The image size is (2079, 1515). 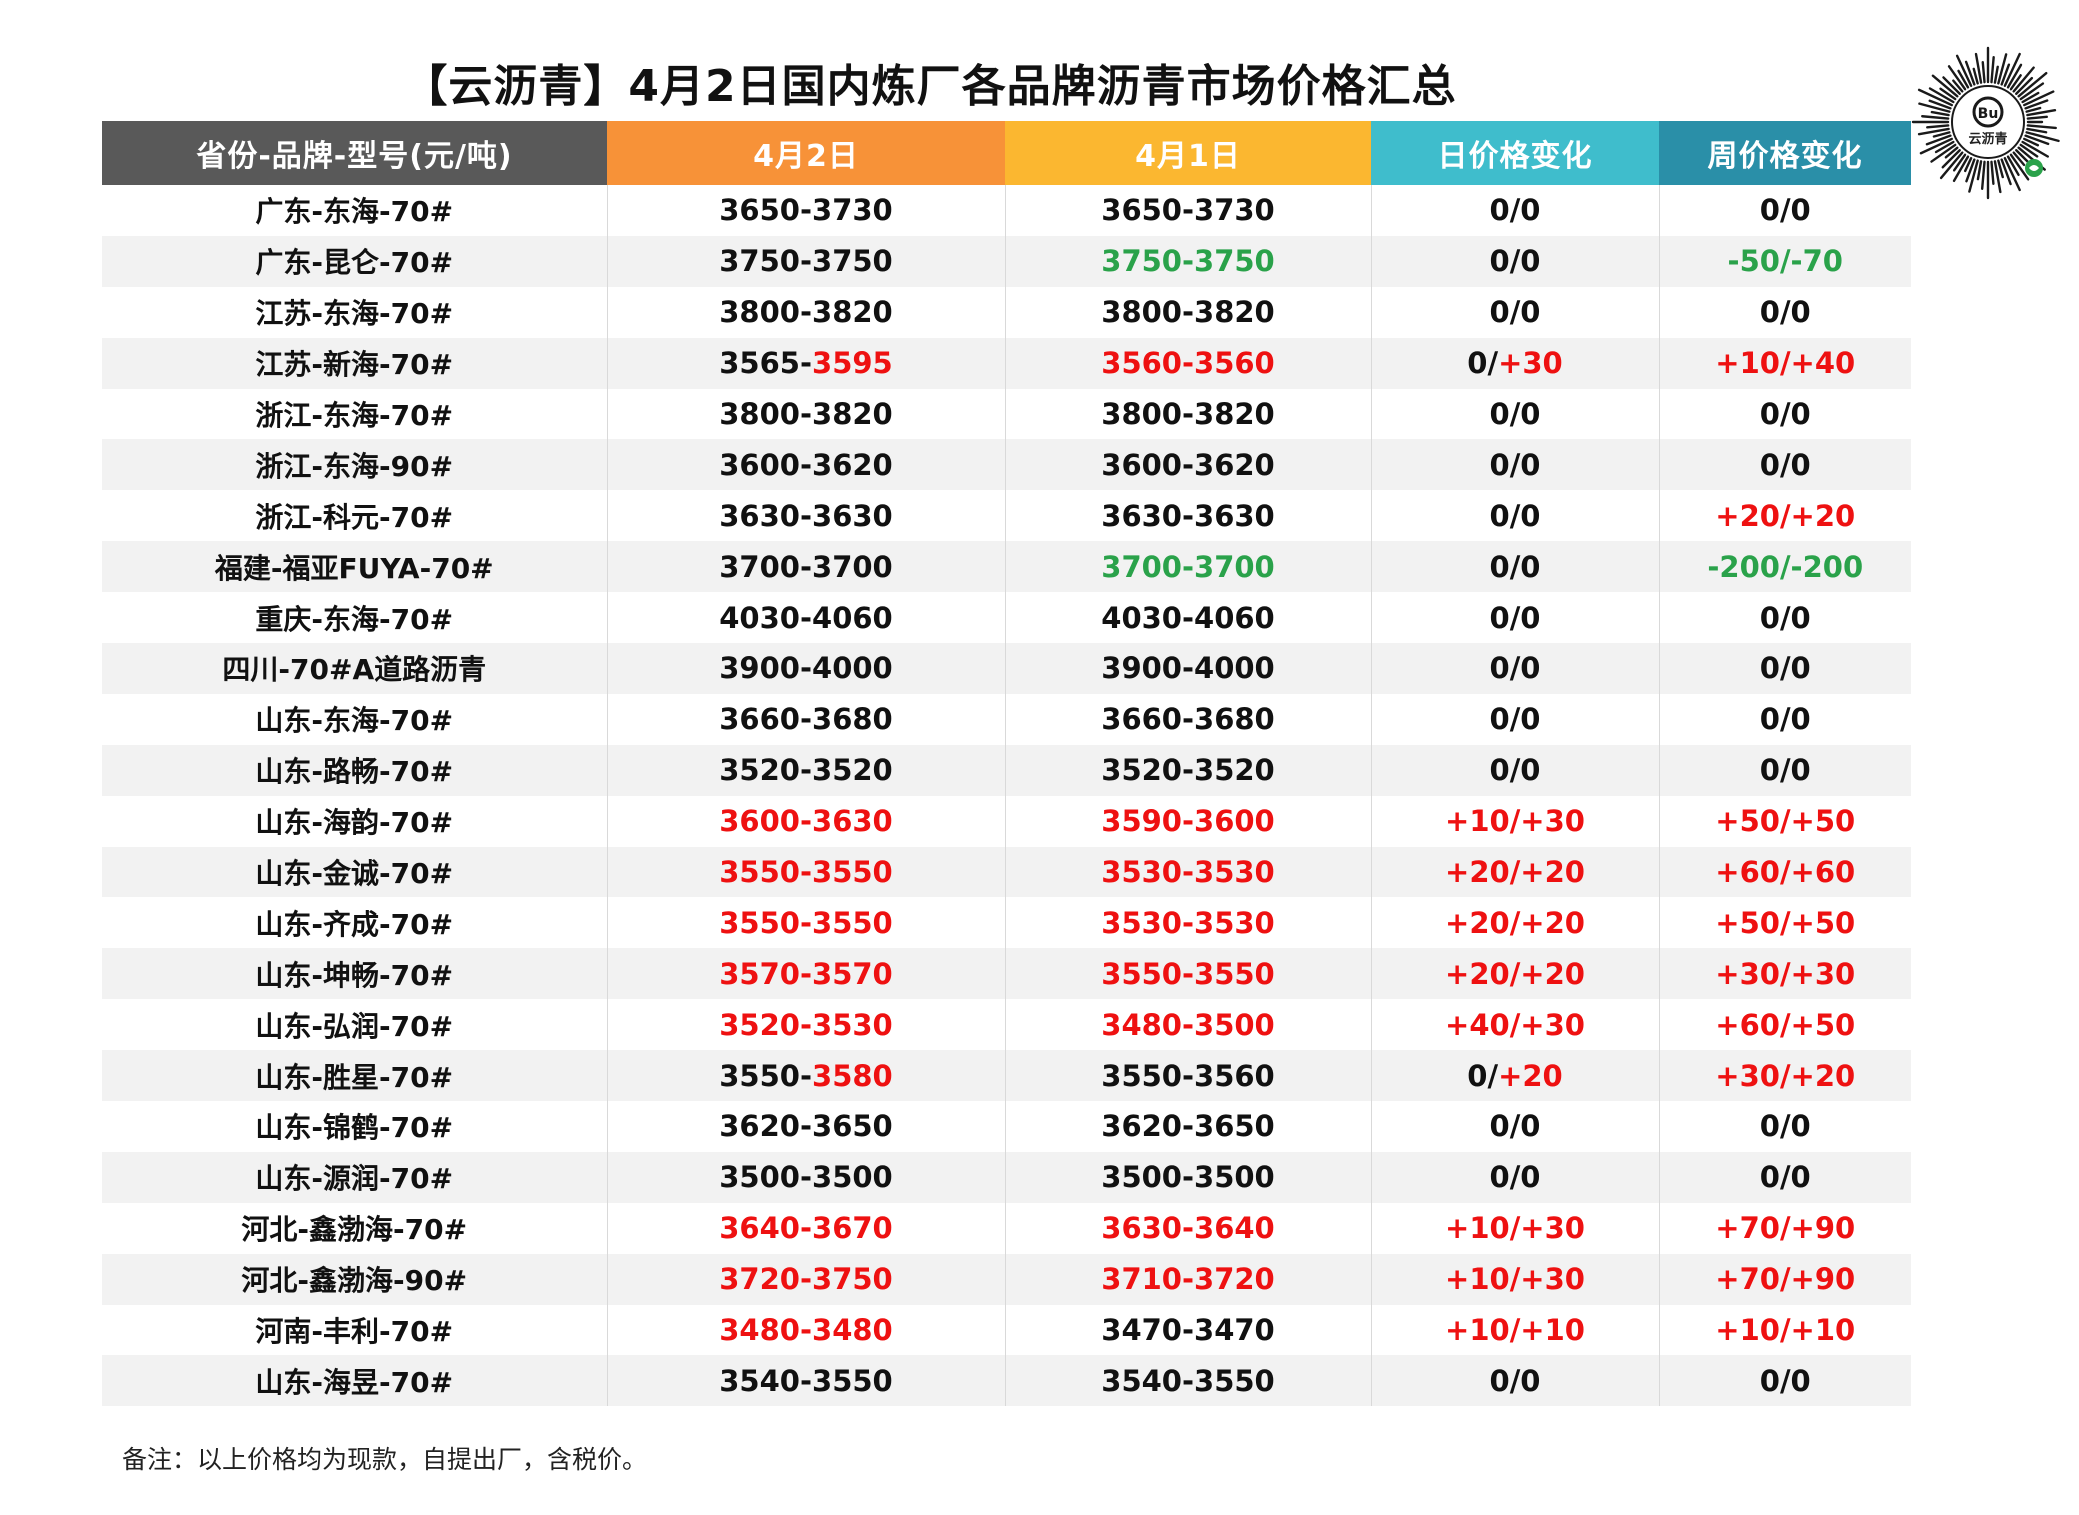 What do you see at coordinates (355, 414) in the screenshot?
I see `brand-cell: 浙江-东海-70#` at bounding box center [355, 414].